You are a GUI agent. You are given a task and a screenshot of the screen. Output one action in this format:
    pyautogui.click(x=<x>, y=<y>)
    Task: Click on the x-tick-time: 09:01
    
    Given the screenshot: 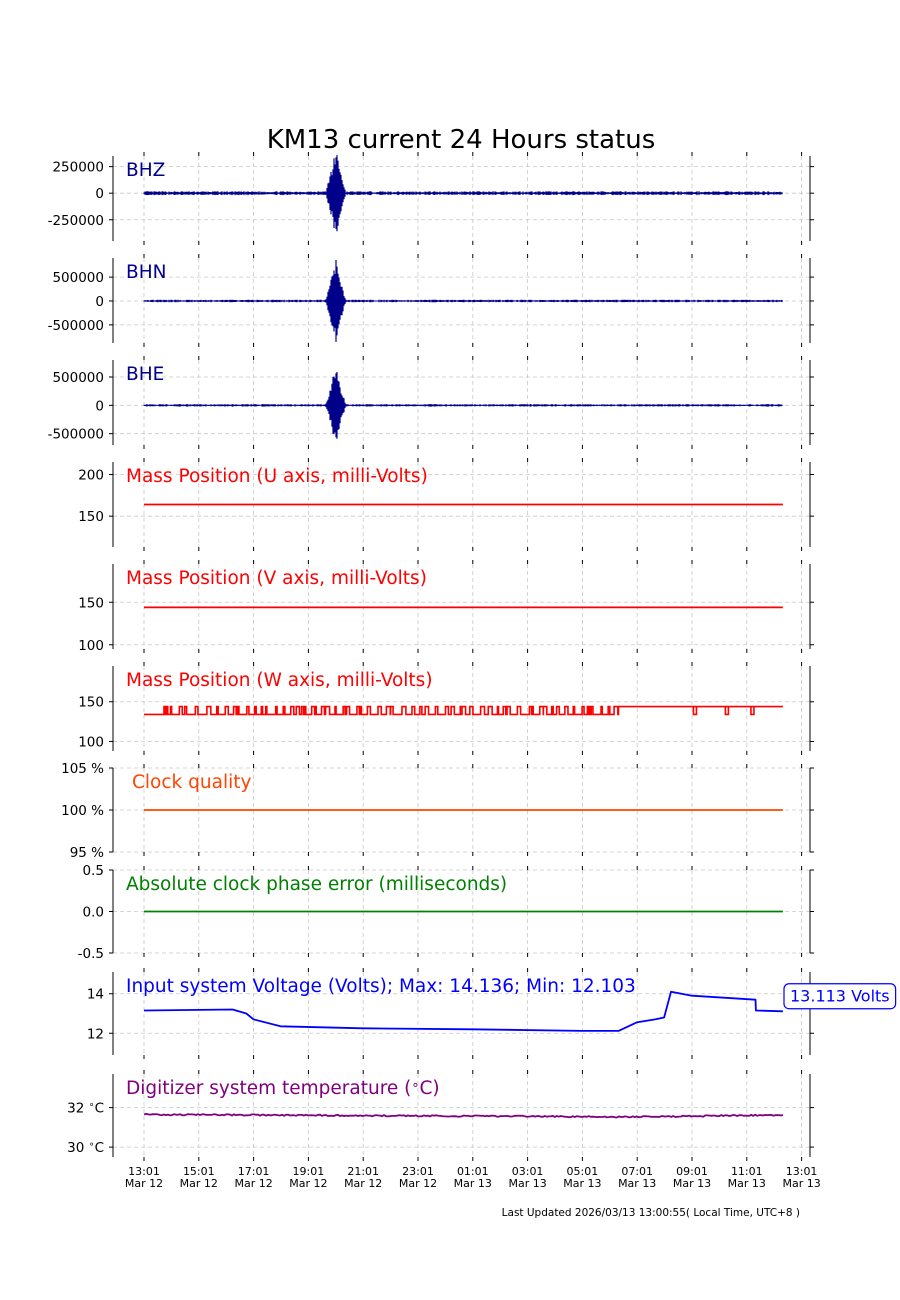 What is the action you would take?
    pyautogui.click(x=692, y=1171)
    